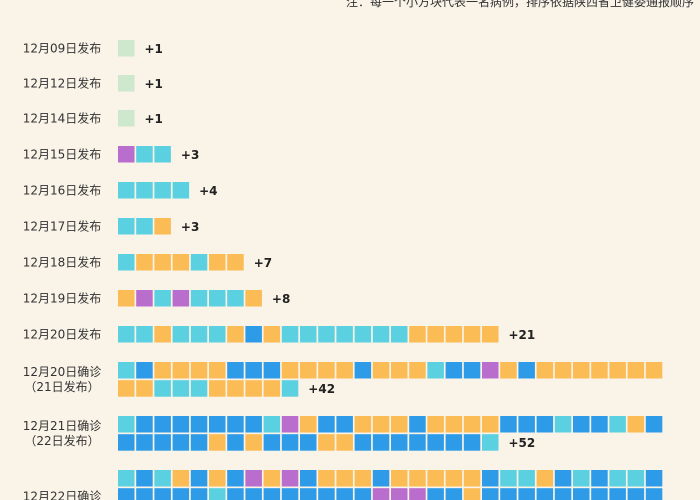 The image size is (700, 500). I want to click on row-label: 12月16日发布, so click(62, 189).